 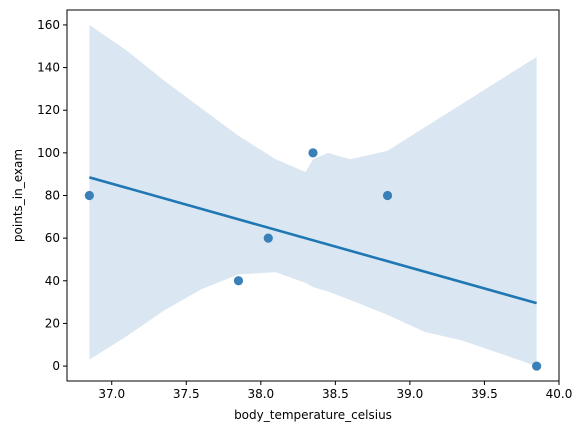 I want to click on x-tick-label: 39.5, so click(x=484, y=394).